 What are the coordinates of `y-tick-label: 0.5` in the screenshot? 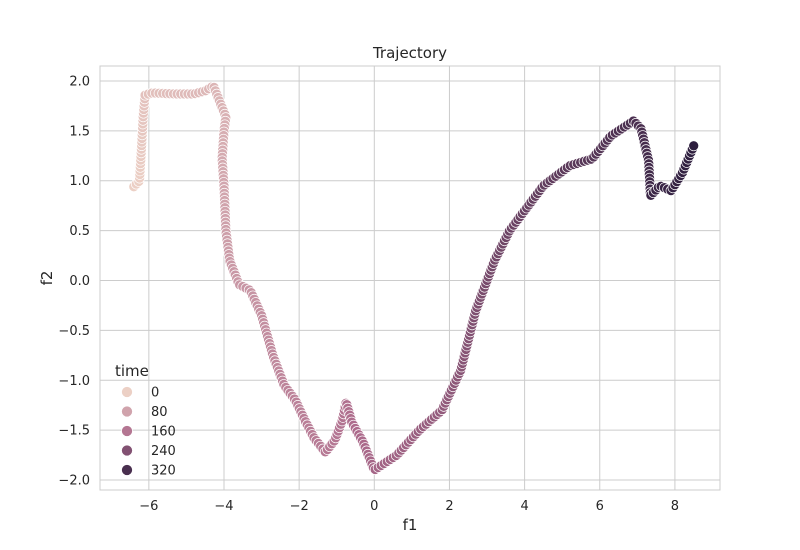 It's located at (79, 231).